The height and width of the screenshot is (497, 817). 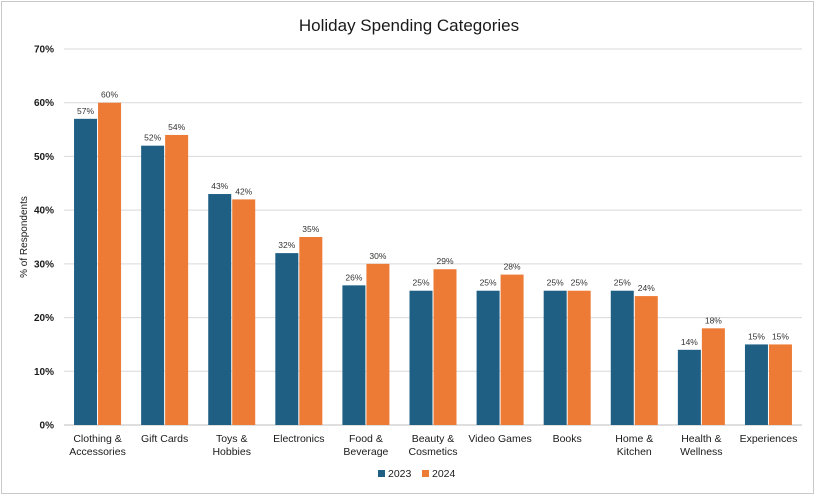 What do you see at coordinates (433, 439) in the screenshot?
I see `x-tick-label: Beauty &` at bounding box center [433, 439].